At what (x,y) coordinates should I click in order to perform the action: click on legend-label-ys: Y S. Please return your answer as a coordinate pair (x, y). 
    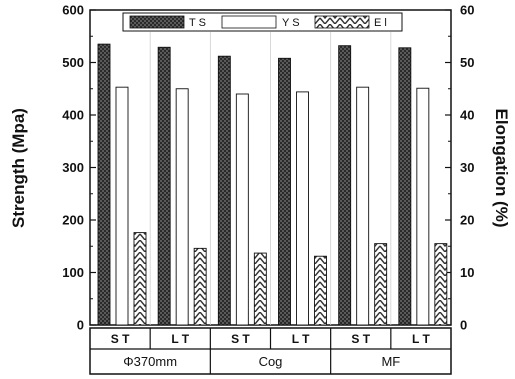
    Looking at the image, I should click on (291, 23).